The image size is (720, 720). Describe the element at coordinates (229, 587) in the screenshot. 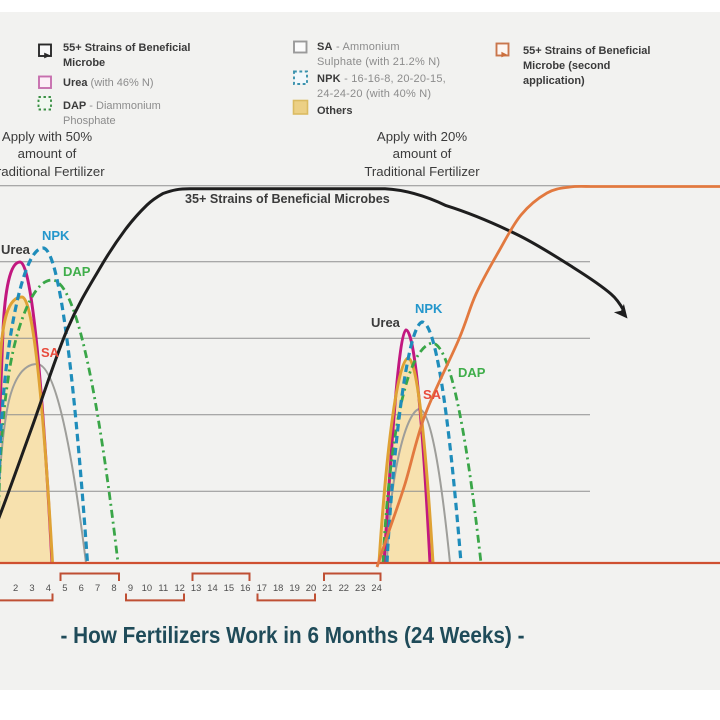

I see `svg-text: 15` at that location.